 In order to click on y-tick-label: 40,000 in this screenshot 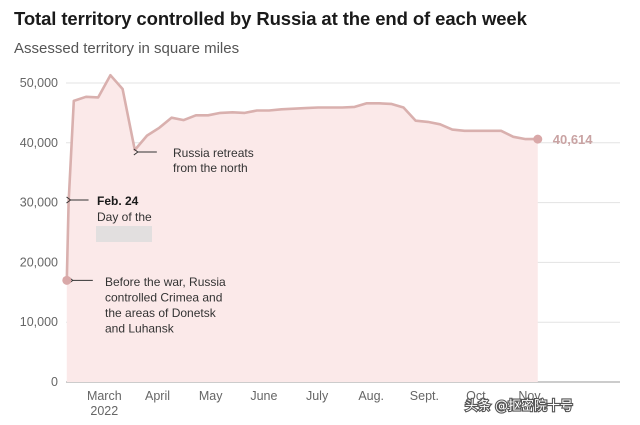, I will do `click(39, 143)`.